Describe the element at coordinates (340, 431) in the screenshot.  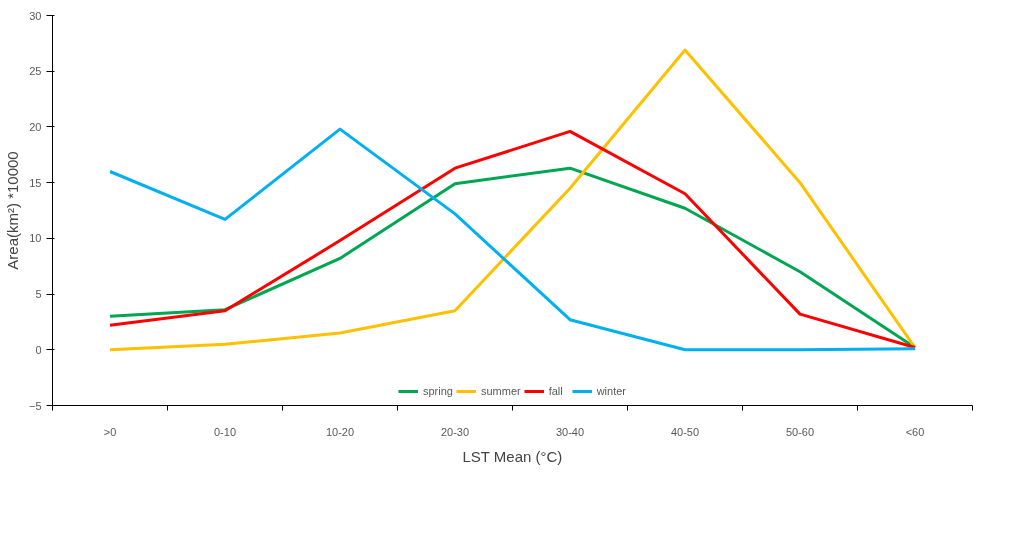
I see `x-tick-label: 10-20` at that location.